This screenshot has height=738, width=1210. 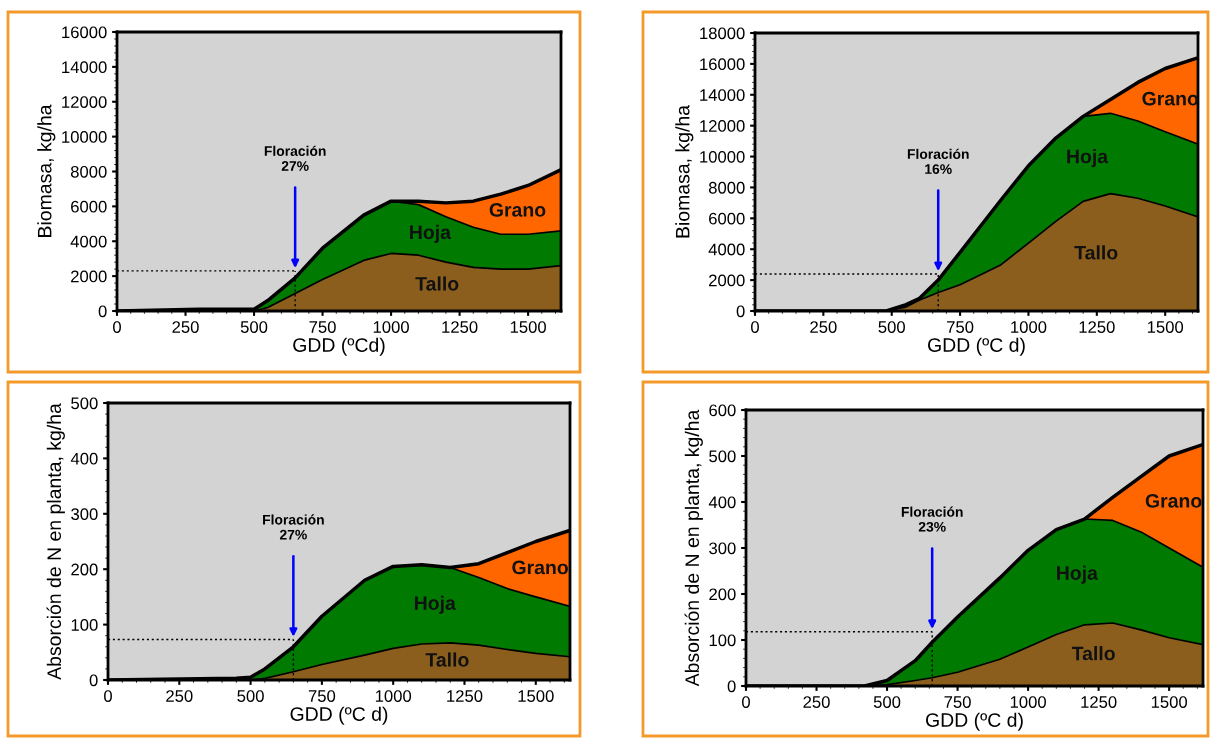 What do you see at coordinates (938, 161) in the screenshot?
I see `annotation: Floración 16%` at bounding box center [938, 161].